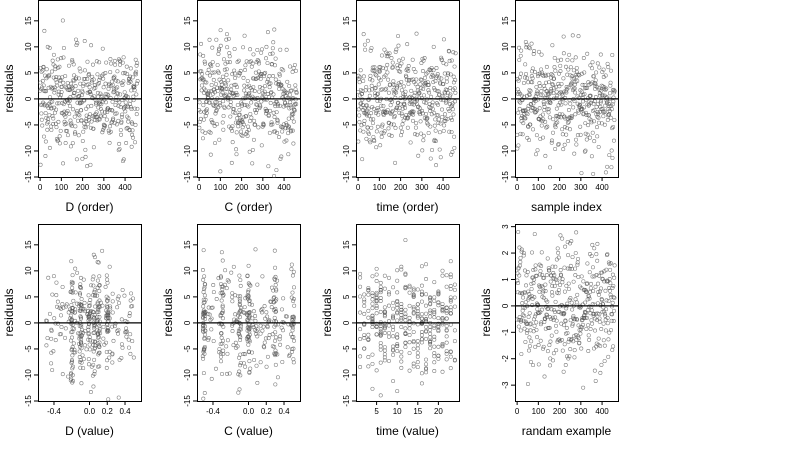 The width and height of the screenshot is (800, 450). I want to click on x-tick-label: 200, so click(560, 411).